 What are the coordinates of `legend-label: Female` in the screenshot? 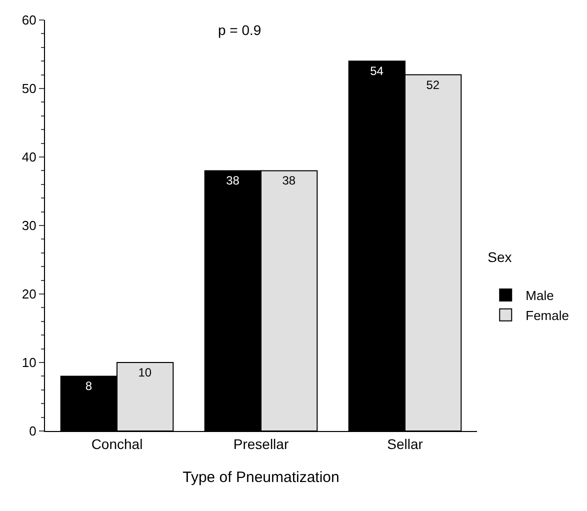 It's located at (547, 315).